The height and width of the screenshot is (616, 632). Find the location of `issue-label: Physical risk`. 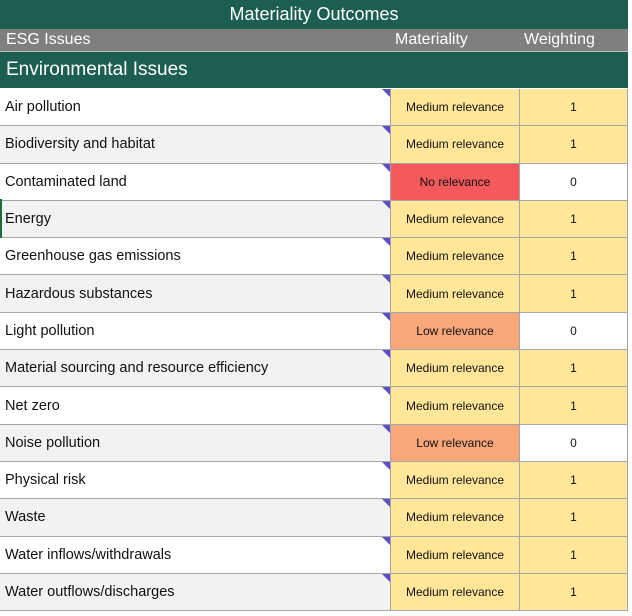

issue-label: Physical risk is located at coordinates (45, 480).